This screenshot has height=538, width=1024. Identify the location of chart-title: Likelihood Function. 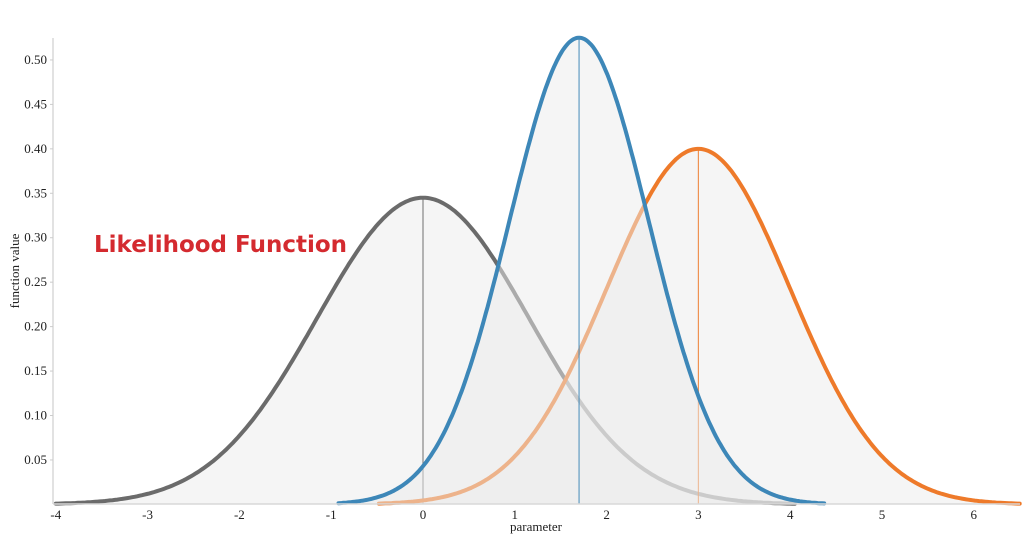
(220, 245).